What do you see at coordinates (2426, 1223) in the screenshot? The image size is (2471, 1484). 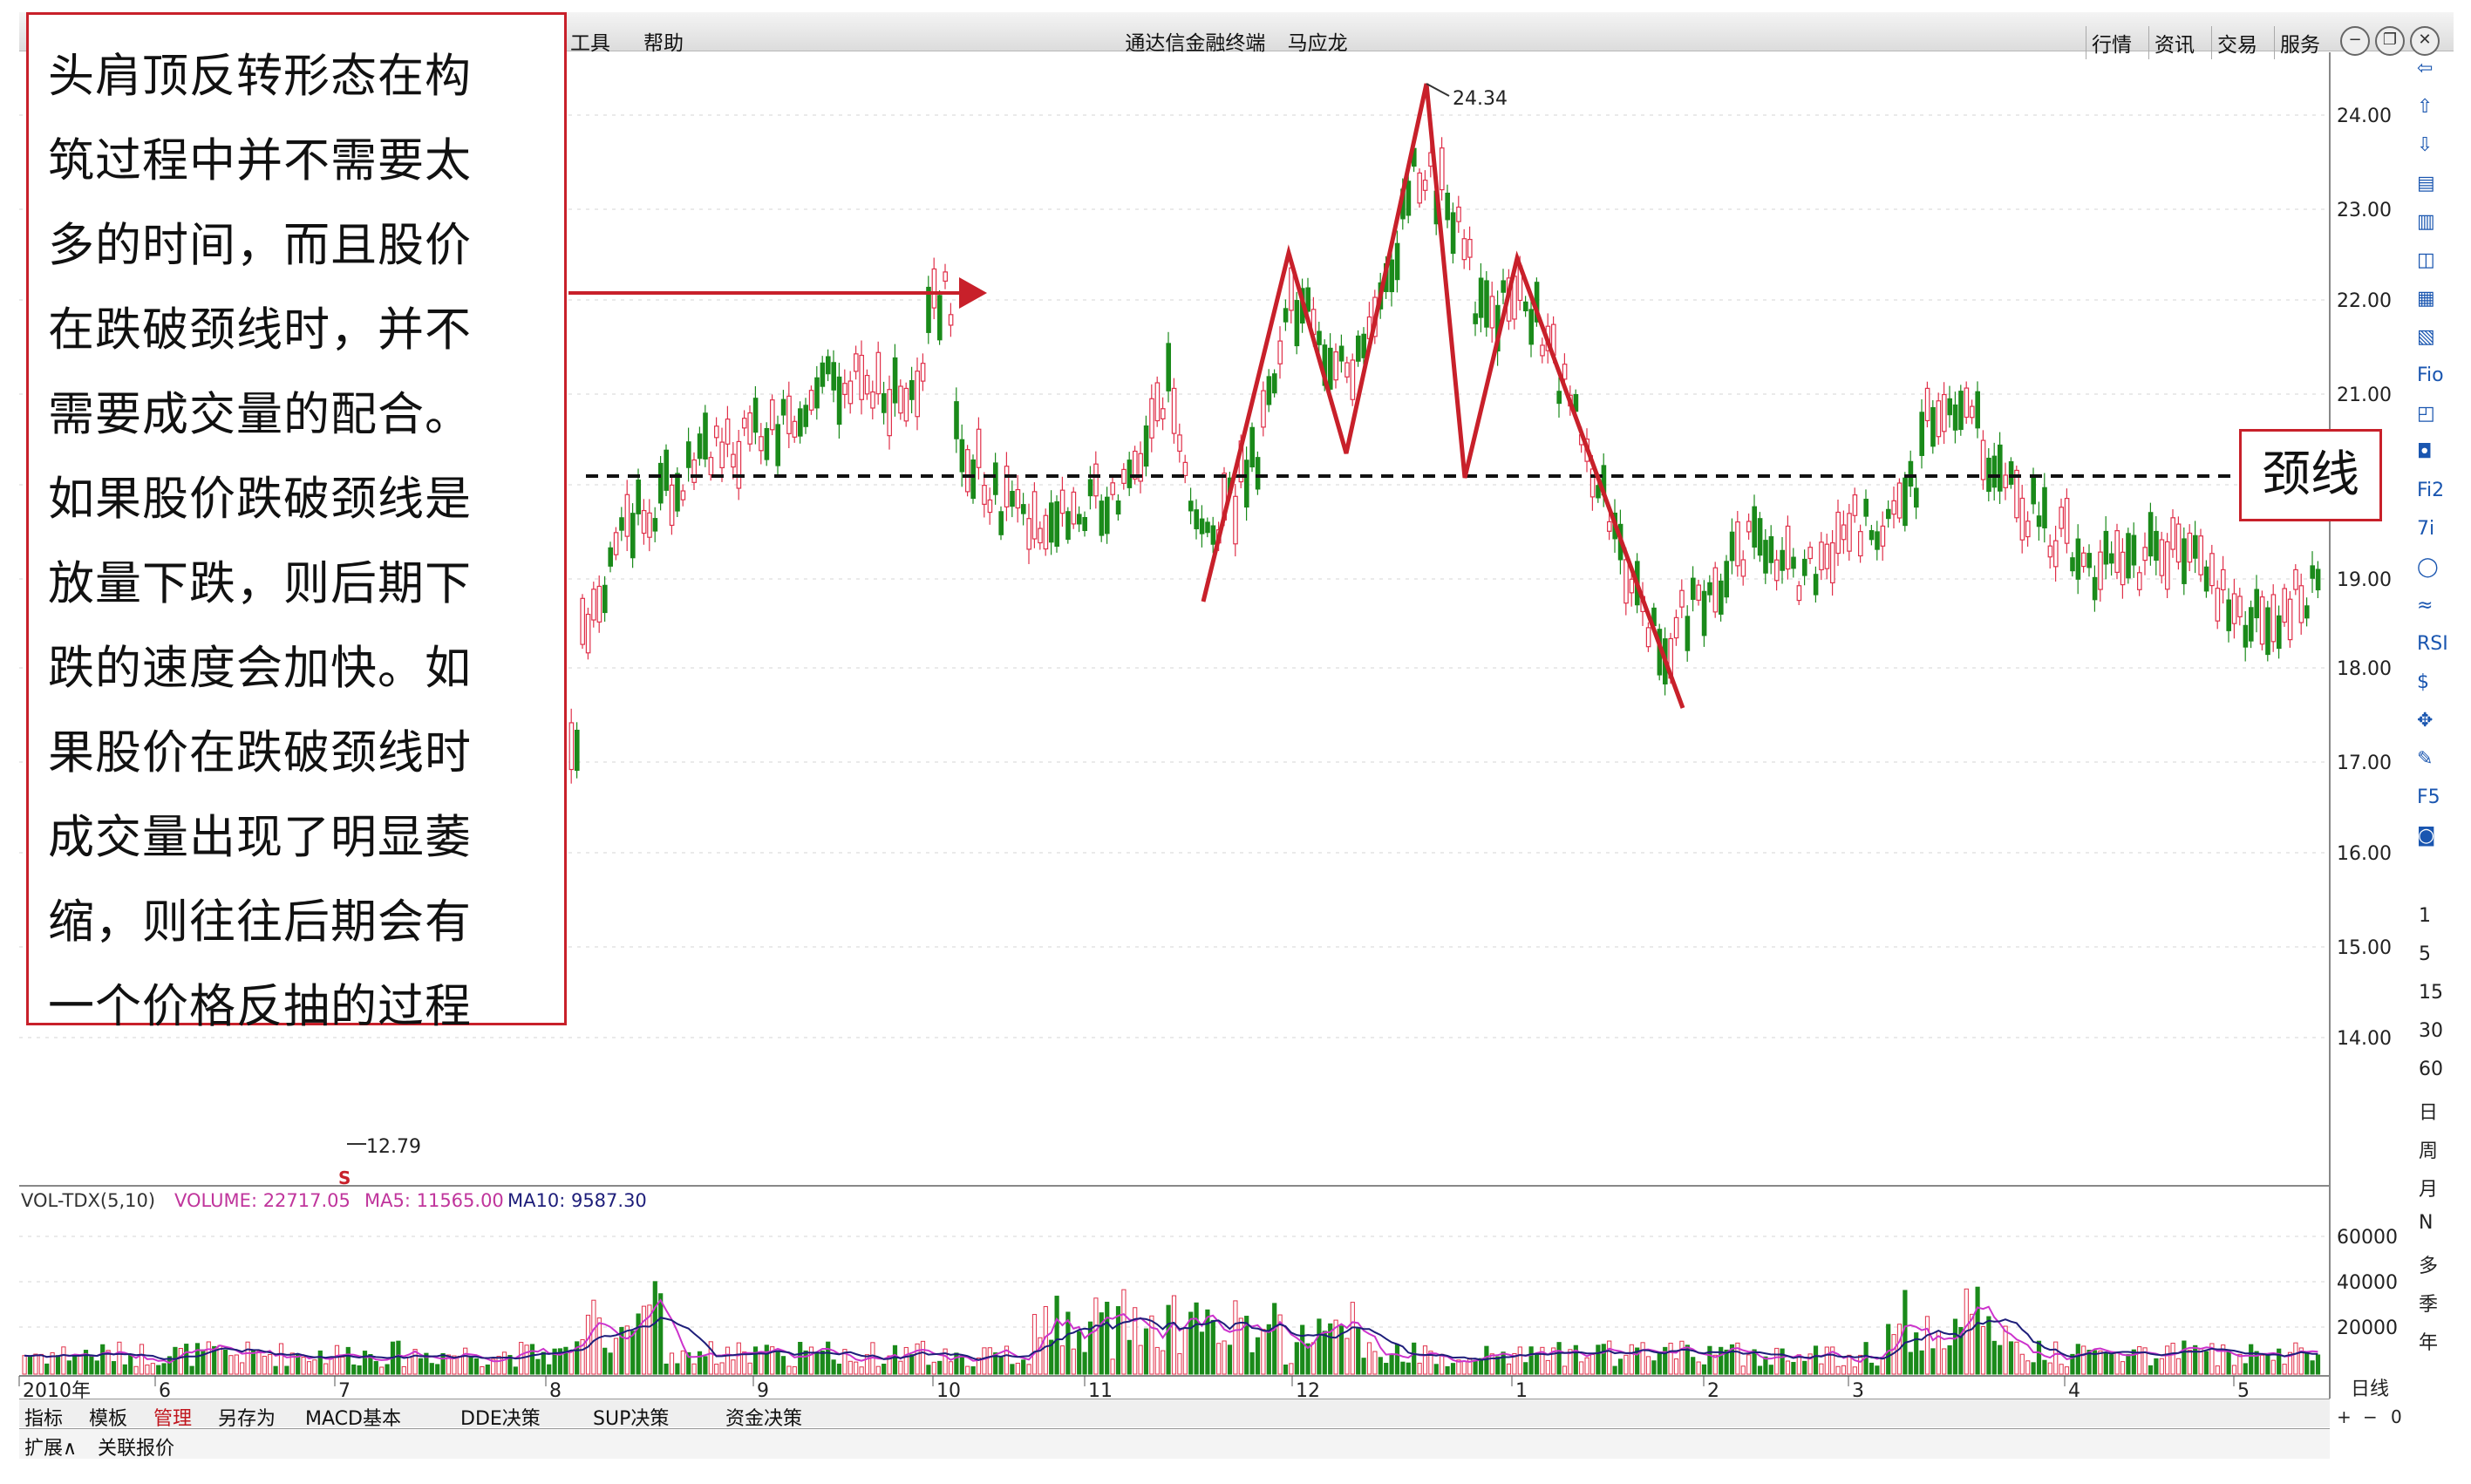 I see `period-button: N` at bounding box center [2426, 1223].